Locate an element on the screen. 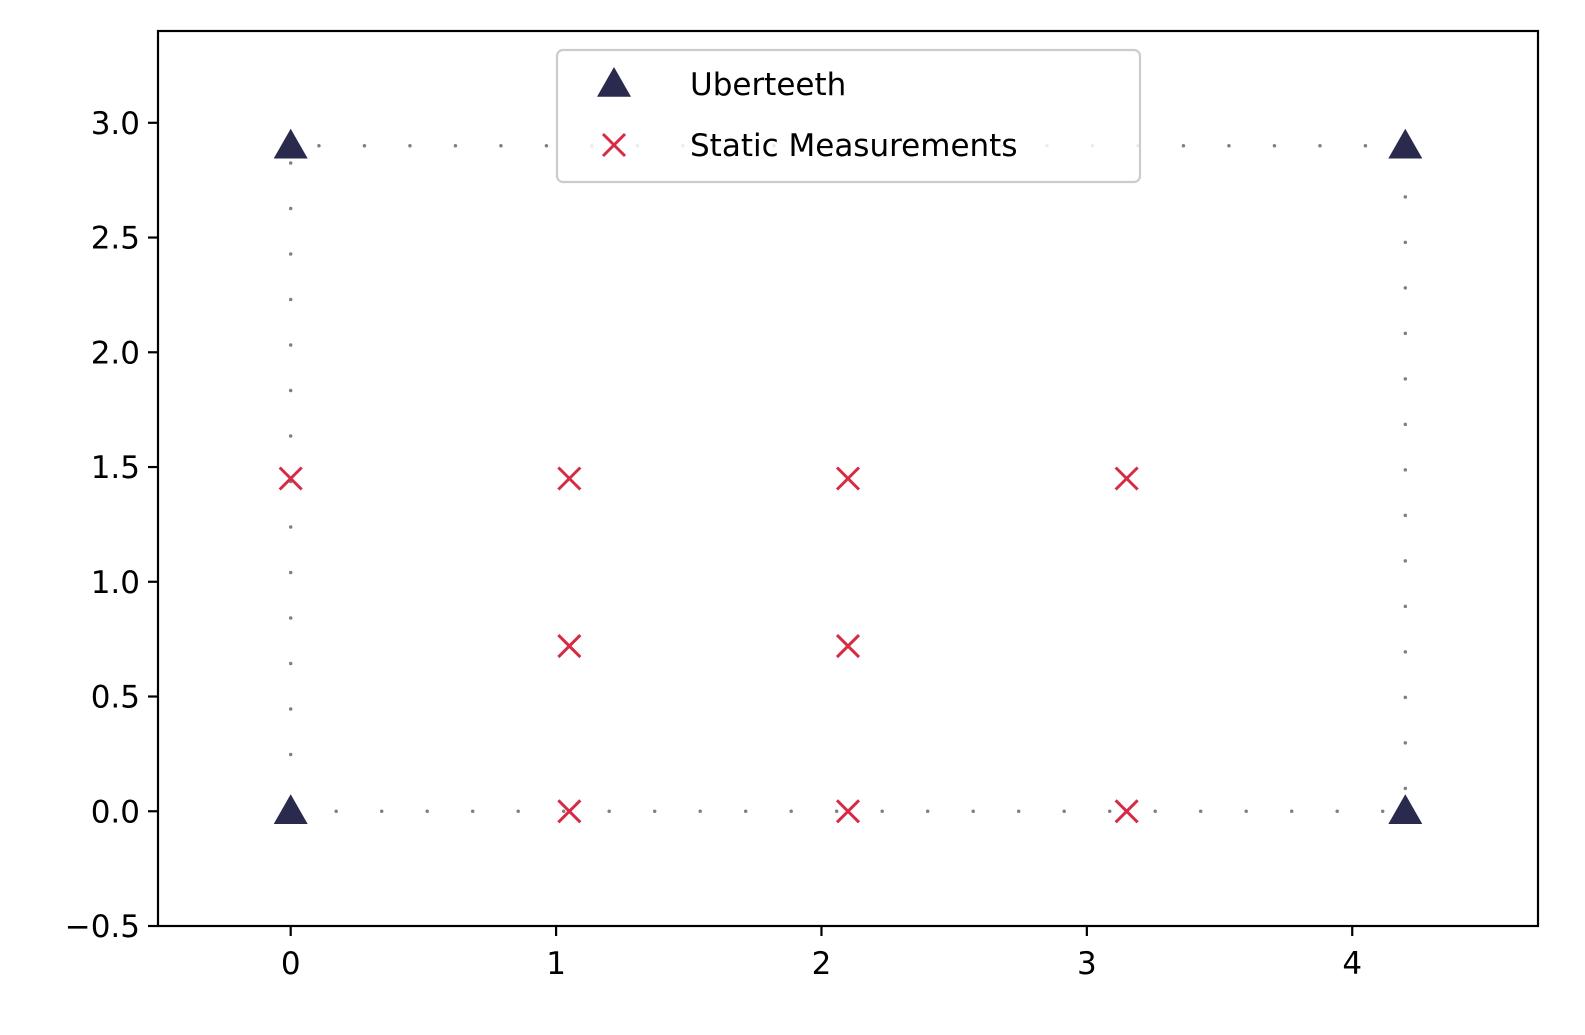 The width and height of the screenshot is (1585, 1035). x-tick-label: 2 is located at coordinates (822, 964).